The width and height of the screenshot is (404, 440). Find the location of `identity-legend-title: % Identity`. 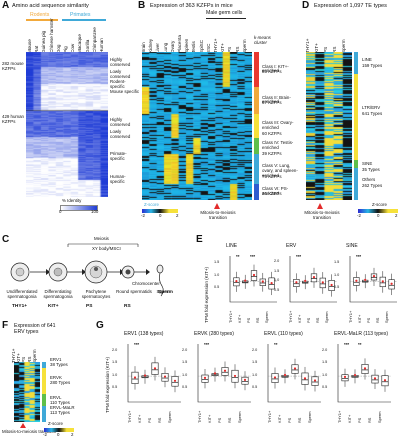

identity-legend-title: % Identity is located at coordinates (72, 200).